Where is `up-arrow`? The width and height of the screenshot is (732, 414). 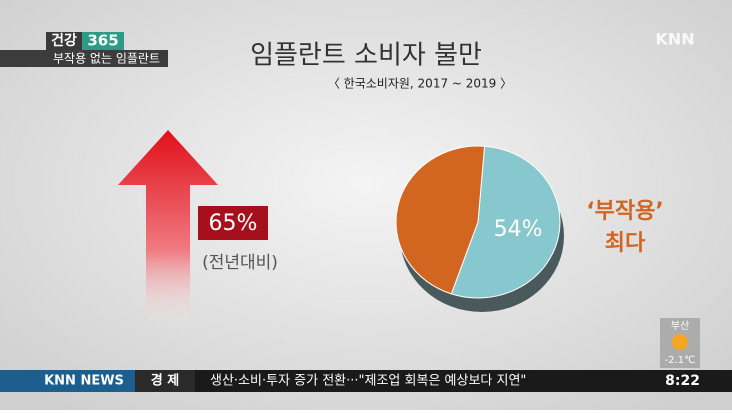
up-arrow is located at coordinates (168, 230).